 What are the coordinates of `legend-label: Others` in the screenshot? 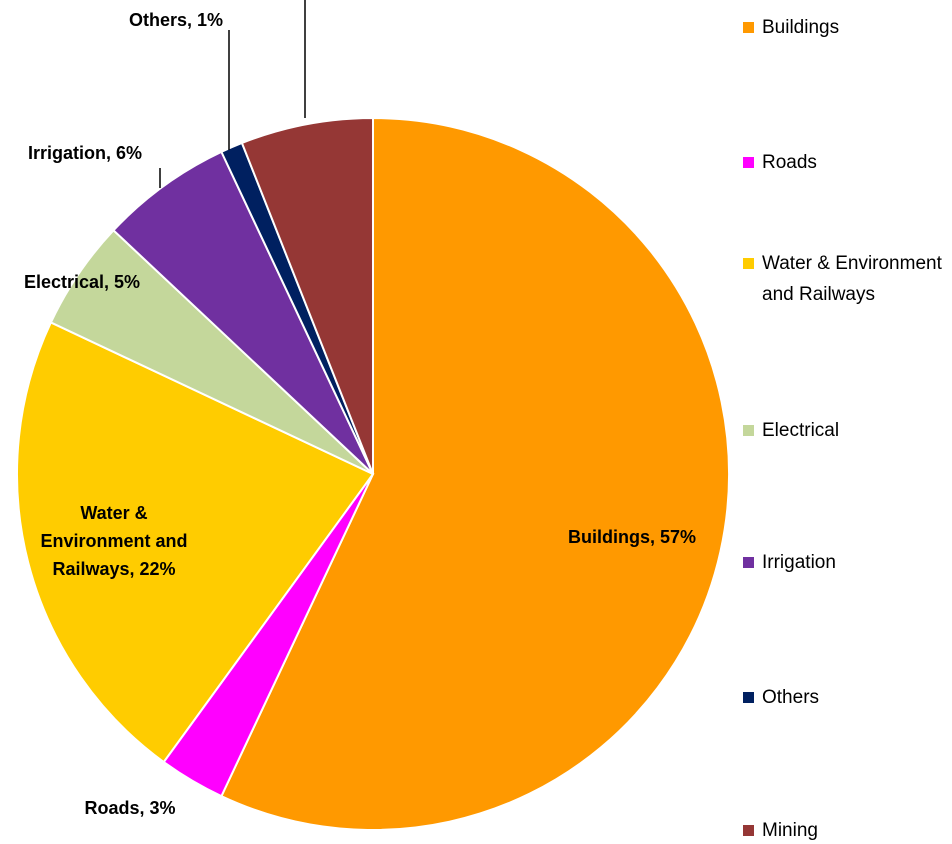 It's located at (791, 697).